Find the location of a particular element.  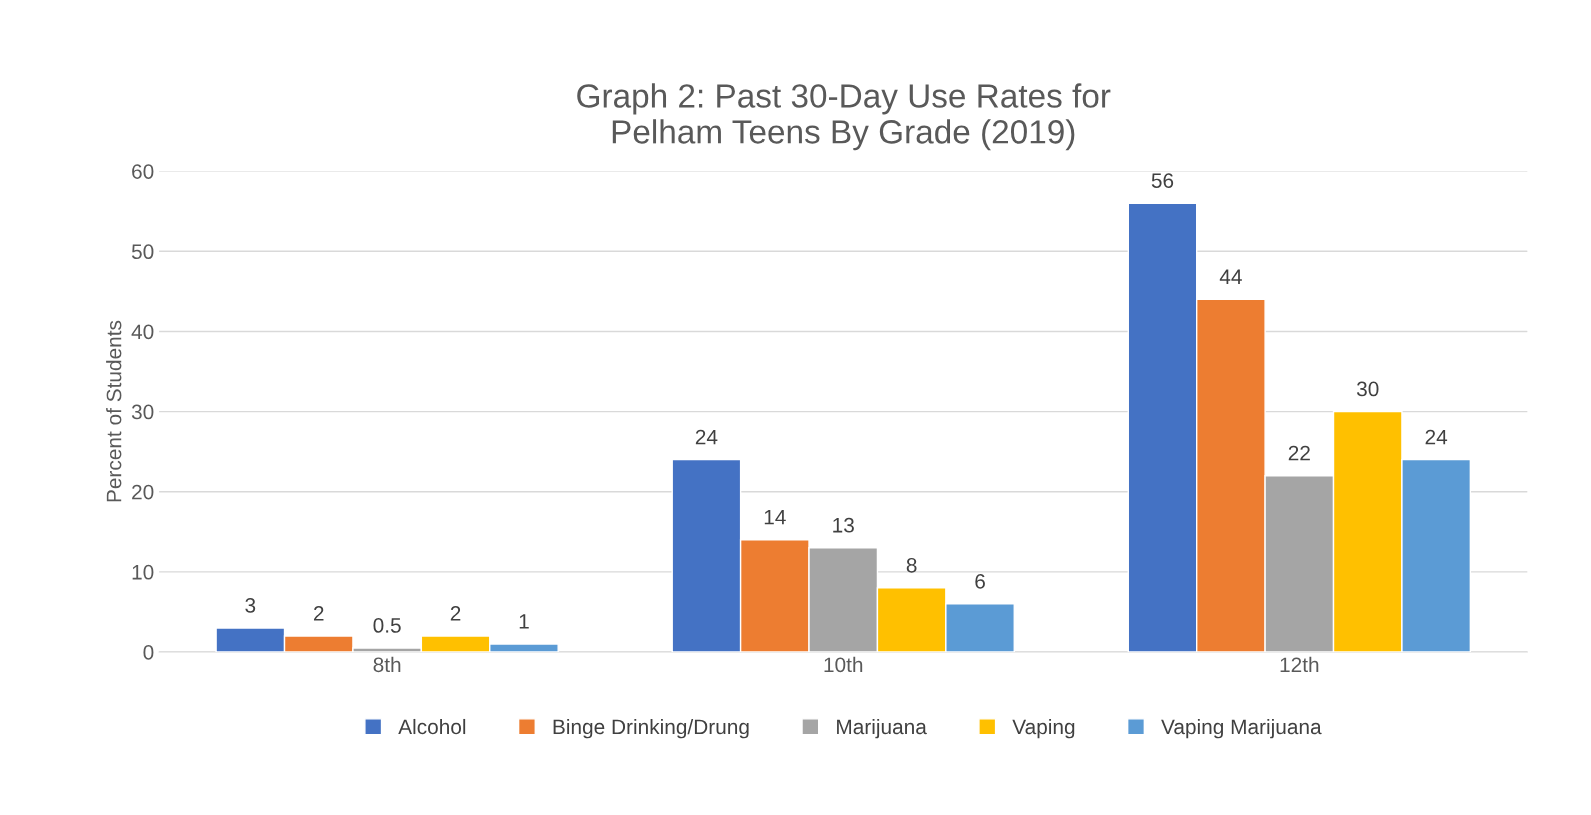

x-tick-label: 8th is located at coordinates (387, 664).